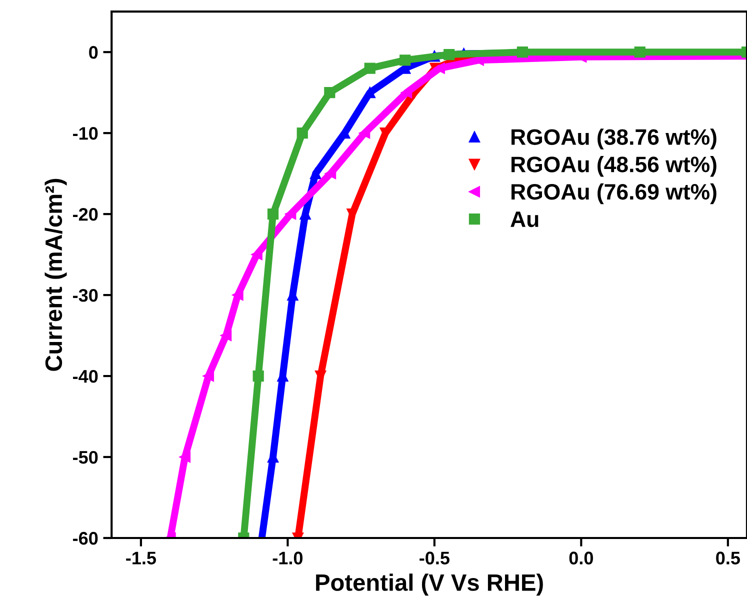 This screenshot has width=747, height=609. I want to click on y-tick-label: -50, so click(85, 457).